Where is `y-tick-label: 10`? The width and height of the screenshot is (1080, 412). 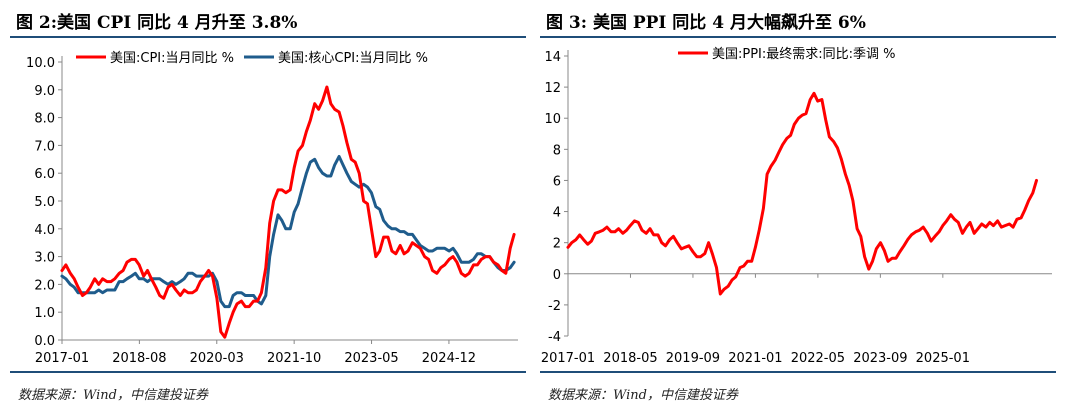
y-tick-label: 10 is located at coordinates (552, 119).